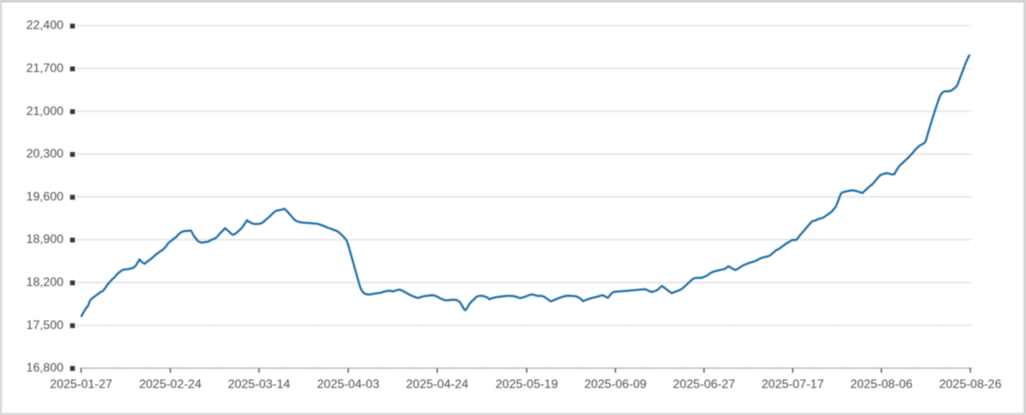 This screenshot has height=415, width=1026. Describe the element at coordinates (44, 239) in the screenshot. I see `svg-text: 18,900` at that location.